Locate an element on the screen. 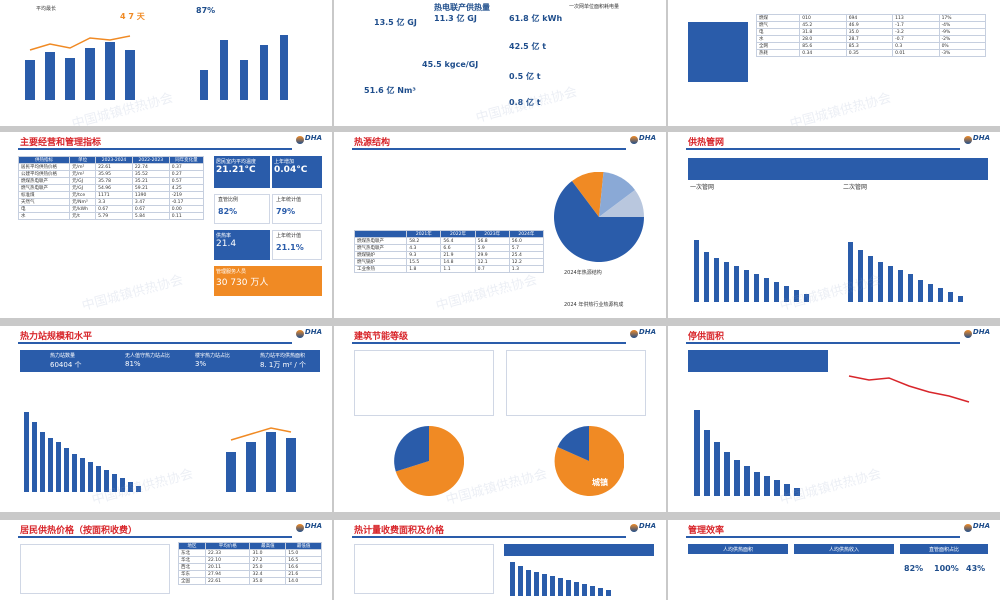 This screenshot has width=1000, height=600. text: 0.8 亿 t is located at coordinates (525, 102).